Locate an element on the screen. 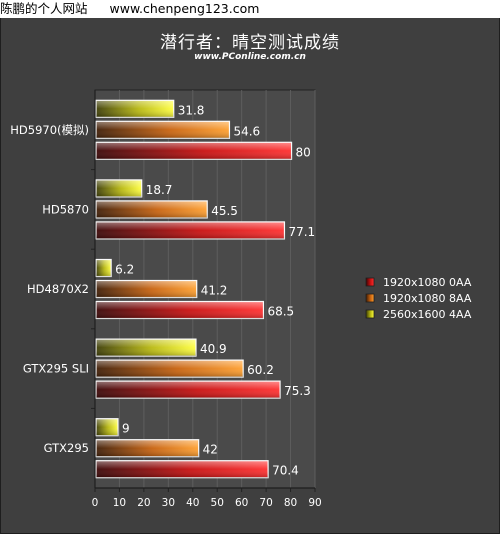 The height and width of the screenshot is (534, 500). data-label: 45.5 is located at coordinates (224, 211).